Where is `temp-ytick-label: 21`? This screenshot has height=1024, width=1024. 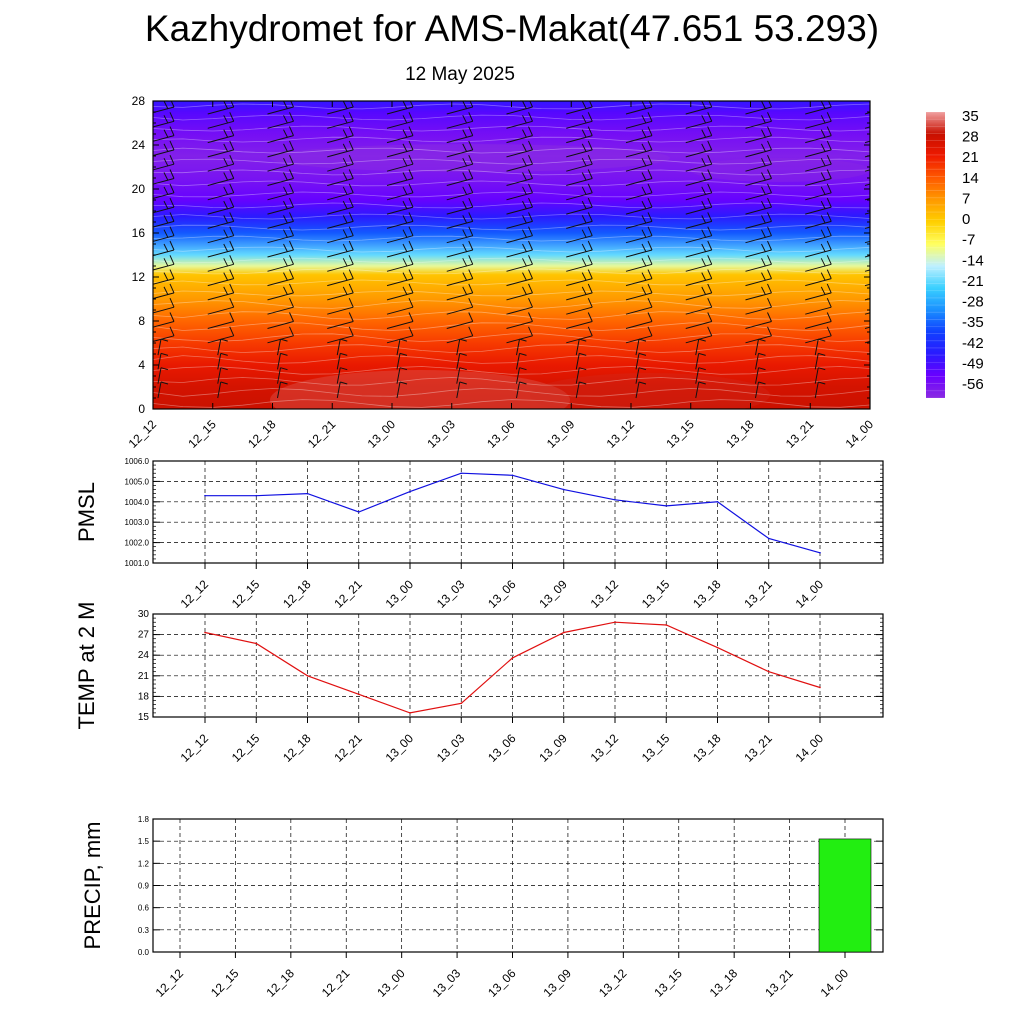
temp-ytick-label: 21 is located at coordinates (144, 676).